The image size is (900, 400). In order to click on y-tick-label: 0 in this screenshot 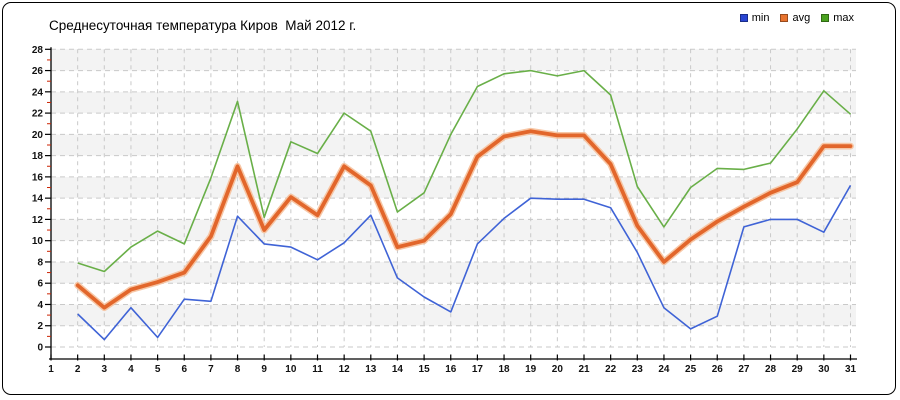, I will do `click(40, 348)`.